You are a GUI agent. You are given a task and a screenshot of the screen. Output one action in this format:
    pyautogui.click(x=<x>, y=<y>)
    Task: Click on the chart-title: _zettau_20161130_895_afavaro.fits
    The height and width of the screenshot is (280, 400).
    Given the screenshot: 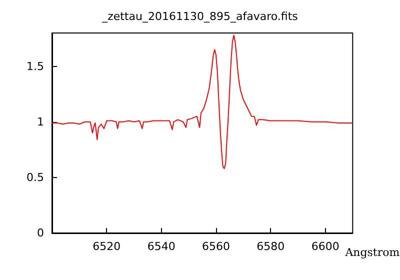 What is the action you would take?
    pyautogui.click(x=199, y=16)
    